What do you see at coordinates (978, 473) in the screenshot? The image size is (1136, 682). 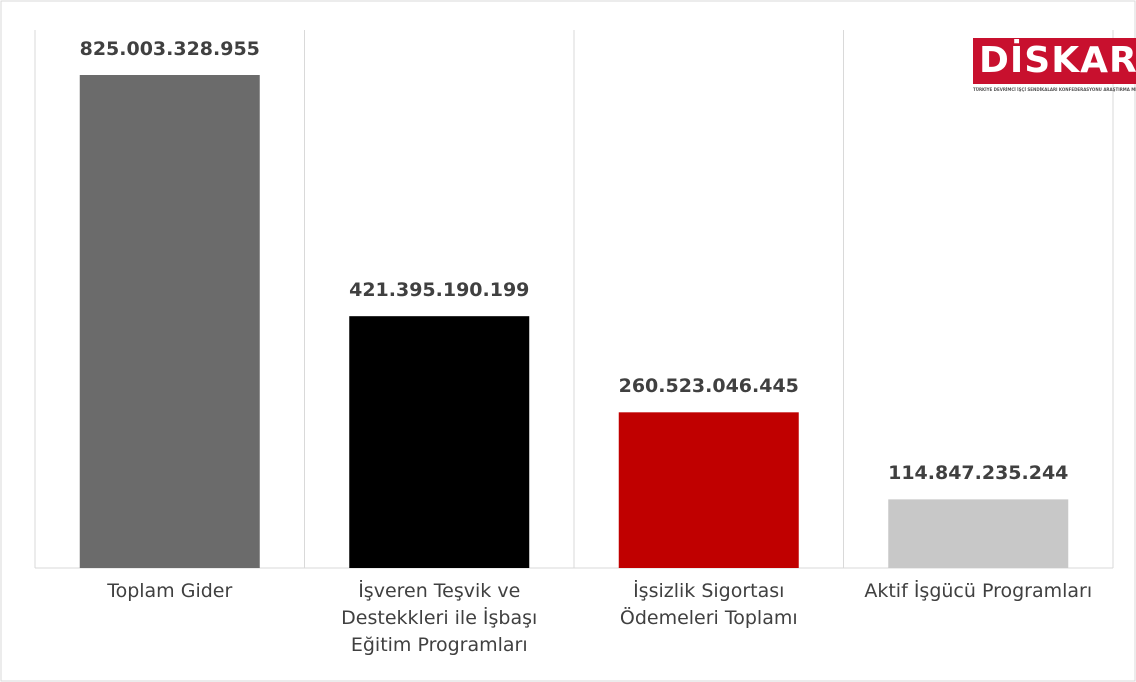 I see `value-label: 114.847.235.244` at bounding box center [978, 473].